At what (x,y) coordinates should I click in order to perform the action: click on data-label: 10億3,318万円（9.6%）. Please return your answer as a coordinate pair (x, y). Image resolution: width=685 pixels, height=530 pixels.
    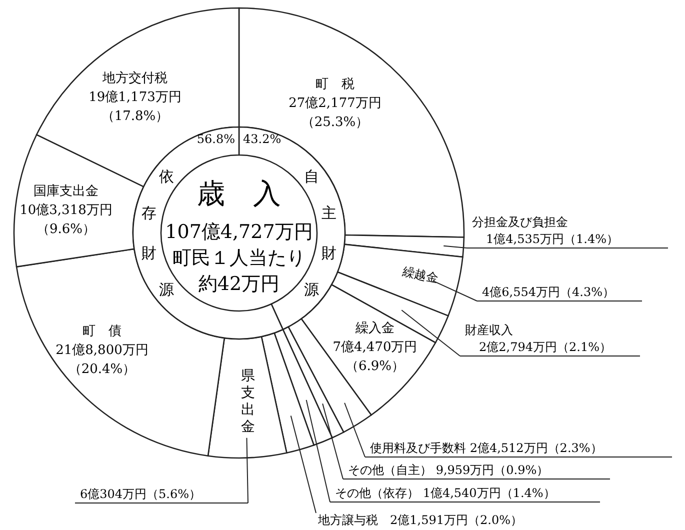
    Looking at the image, I should click on (66, 220).